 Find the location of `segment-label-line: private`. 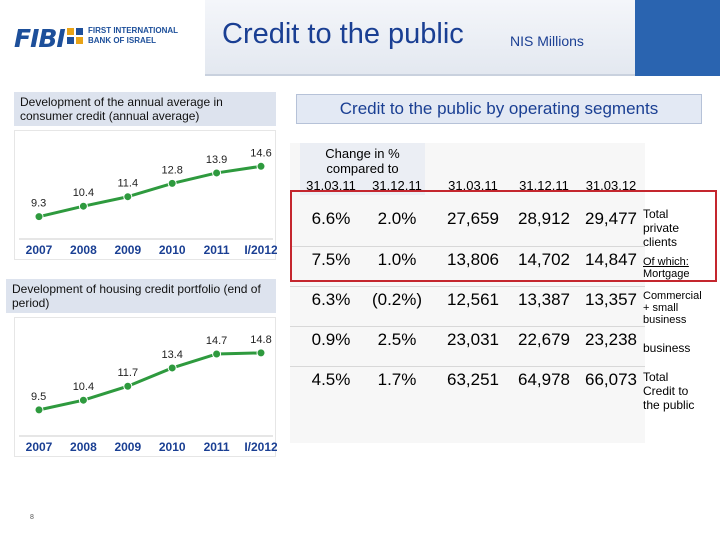

segment-label-line: private is located at coordinates (661, 227).